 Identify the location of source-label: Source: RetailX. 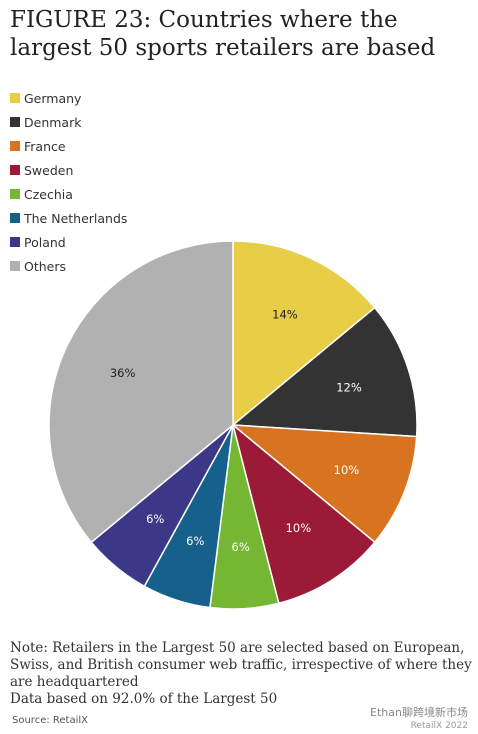
(50, 720).